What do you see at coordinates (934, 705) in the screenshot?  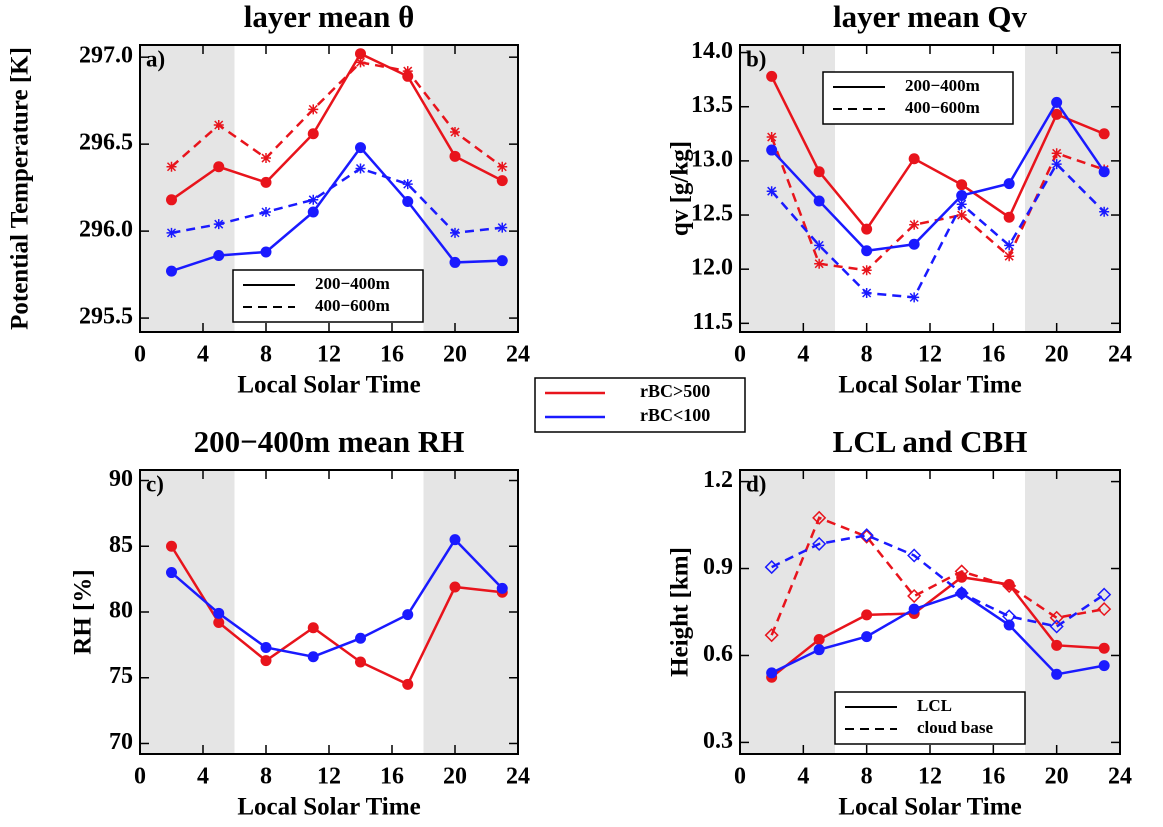 I see `legend-label: LCL` at bounding box center [934, 705].